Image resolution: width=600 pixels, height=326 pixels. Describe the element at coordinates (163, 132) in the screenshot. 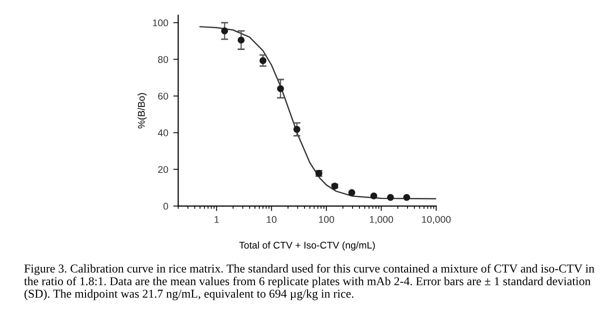

I see `y-tick-label: 40` at that location.